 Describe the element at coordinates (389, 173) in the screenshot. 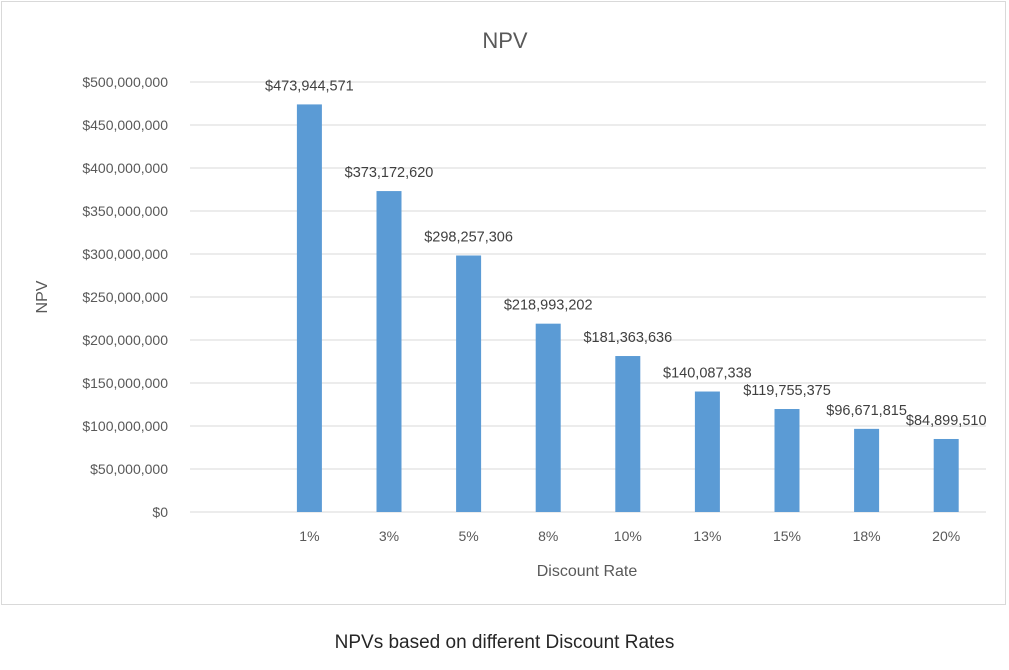

I see `data-label: $373,172,620` at that location.